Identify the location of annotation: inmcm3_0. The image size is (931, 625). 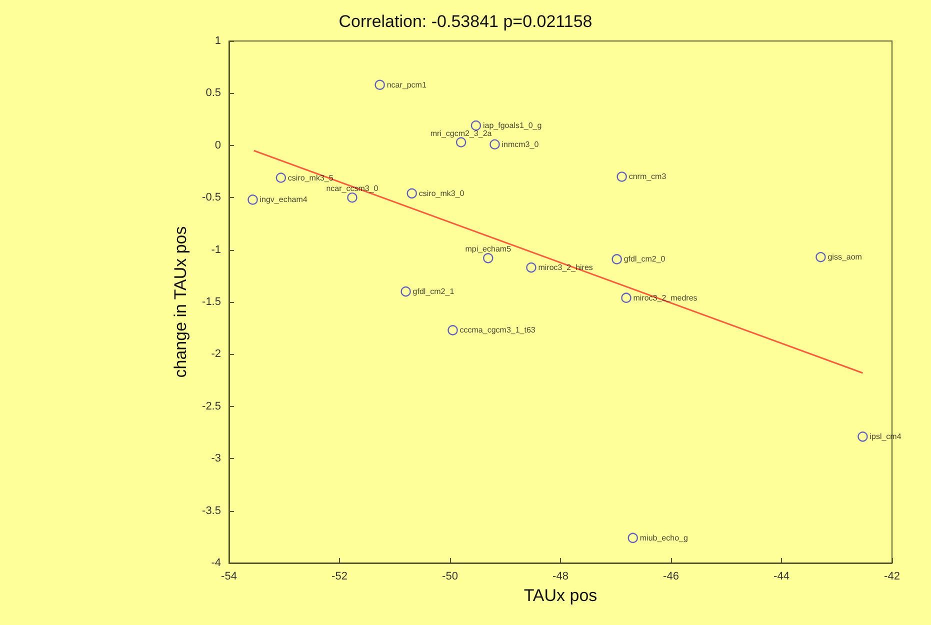
(521, 144).